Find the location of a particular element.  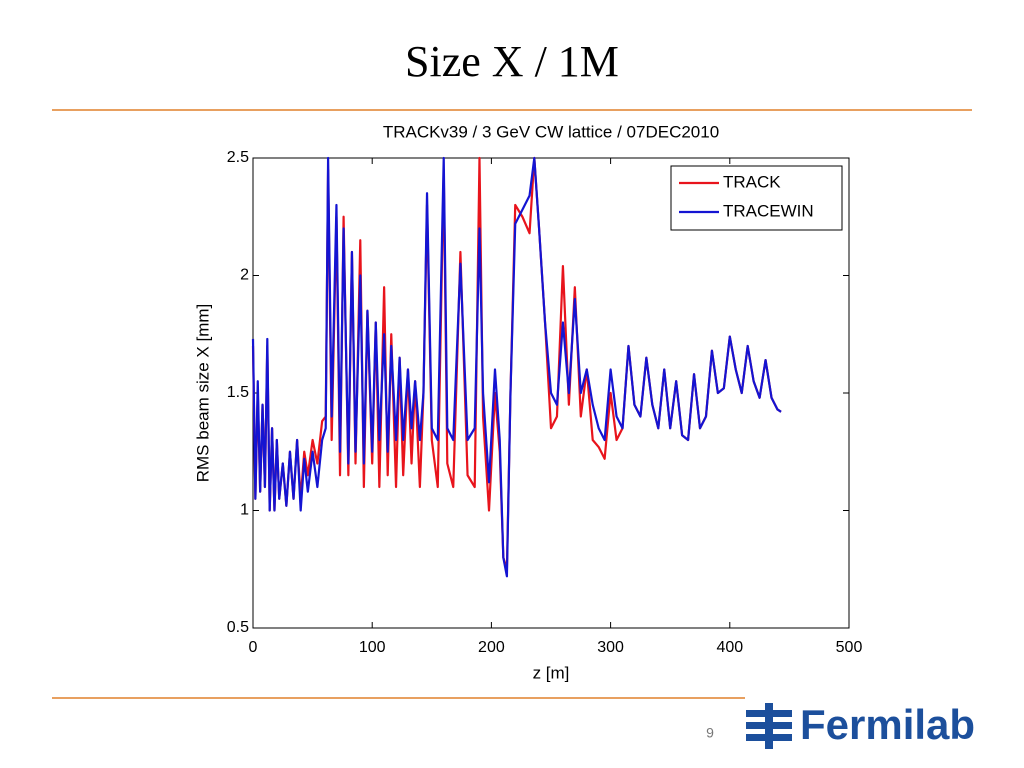

logo-text: Fermilab is located at coordinates (887, 724).